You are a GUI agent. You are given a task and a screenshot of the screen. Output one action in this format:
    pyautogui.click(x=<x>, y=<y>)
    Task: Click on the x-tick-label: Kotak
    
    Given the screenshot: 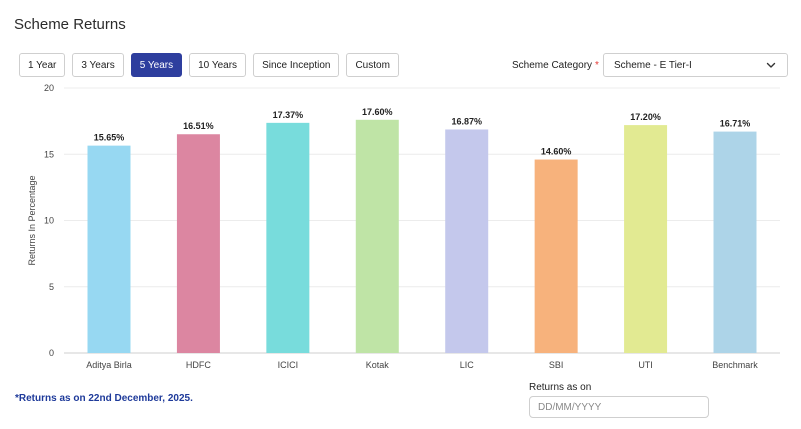 What is the action you would take?
    pyautogui.click(x=378, y=365)
    